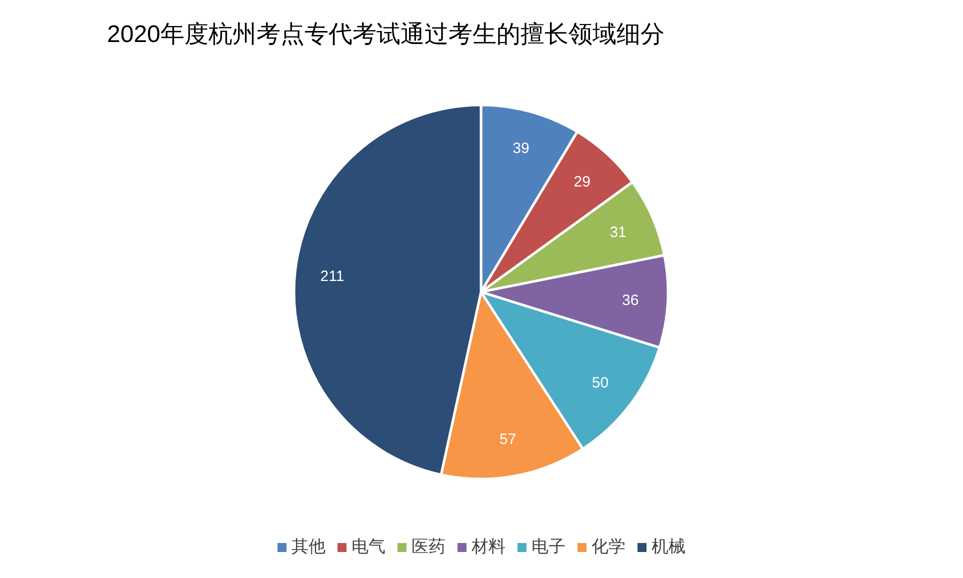 The image size is (963, 578). Describe the element at coordinates (488, 546) in the screenshot. I see `legend-label: 材料` at that location.